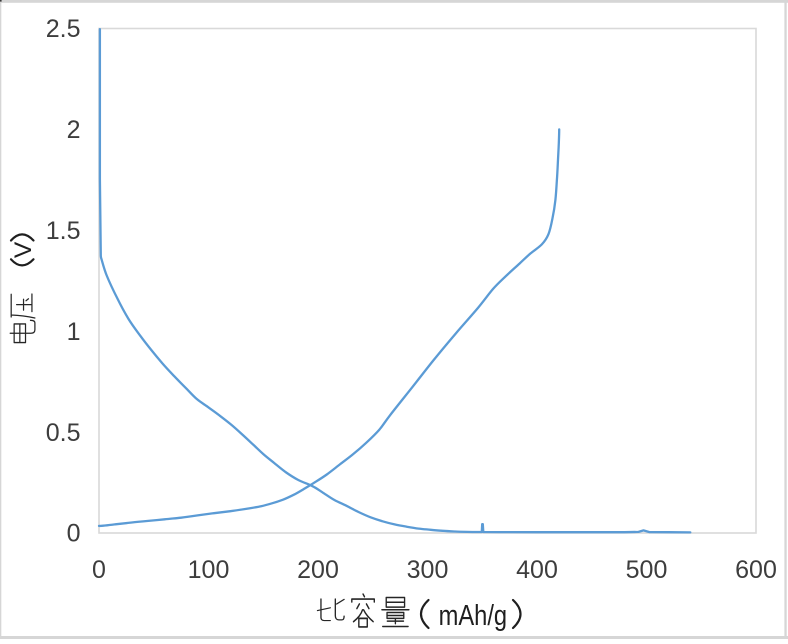 The width and height of the screenshot is (788, 644). I want to click on svg-text: 600, so click(756, 570).